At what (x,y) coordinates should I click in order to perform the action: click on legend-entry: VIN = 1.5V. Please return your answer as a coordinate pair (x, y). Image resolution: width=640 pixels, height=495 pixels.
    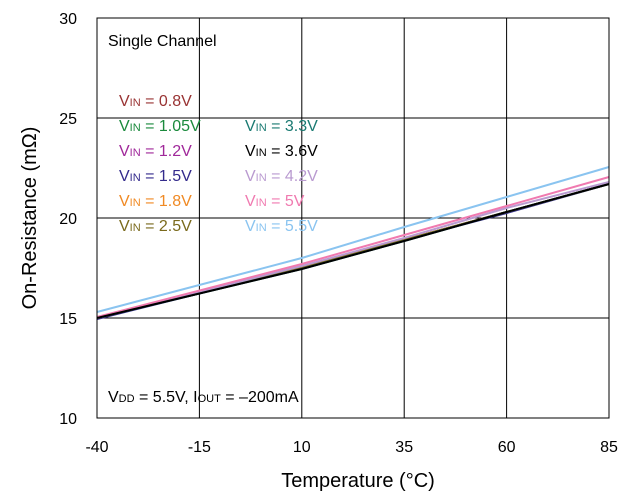
    Looking at the image, I should click on (155, 176).